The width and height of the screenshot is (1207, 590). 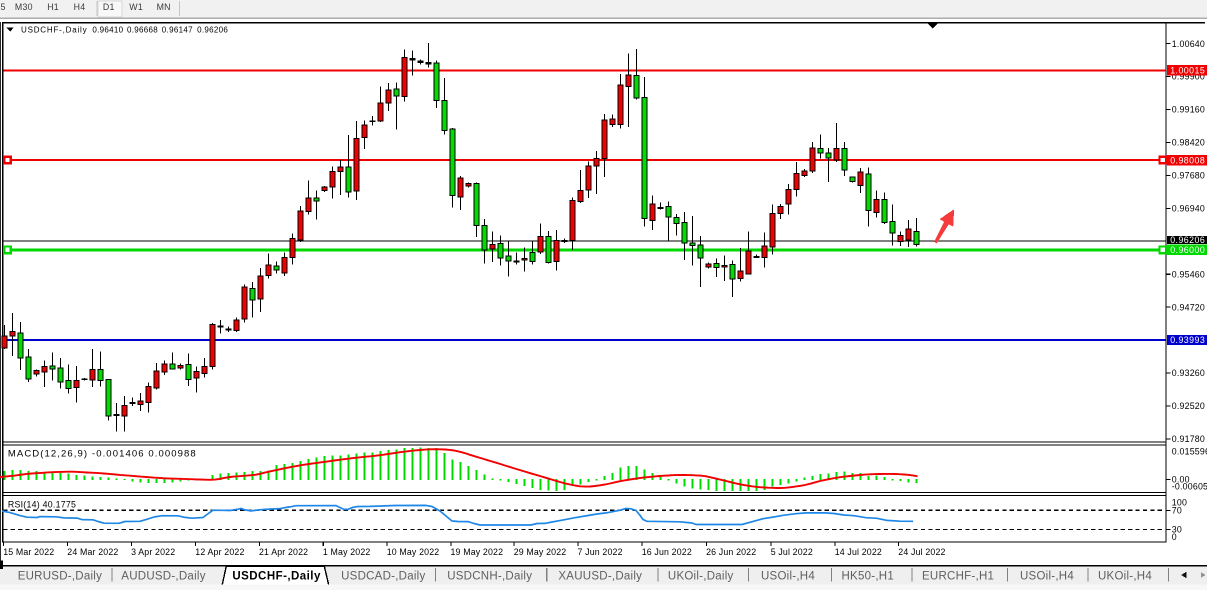 What do you see at coordinates (142, 30) in the screenshot?
I see `svg-text: 0.96668` at bounding box center [142, 30].